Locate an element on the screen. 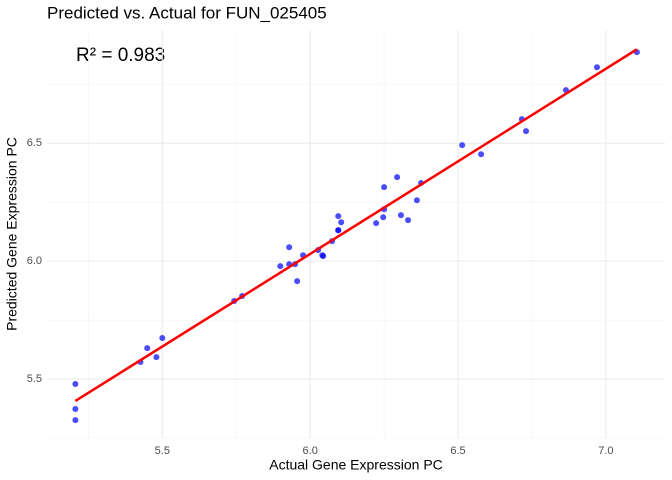  y-tick-label: 5.5 is located at coordinates (34, 379).